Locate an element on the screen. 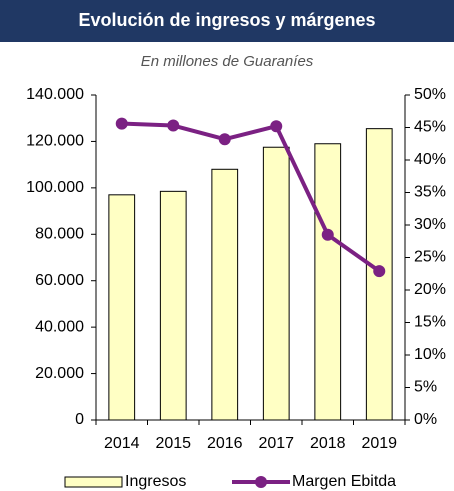 The height and width of the screenshot is (491, 454). y2-tick-label: 50% is located at coordinates (430, 94).